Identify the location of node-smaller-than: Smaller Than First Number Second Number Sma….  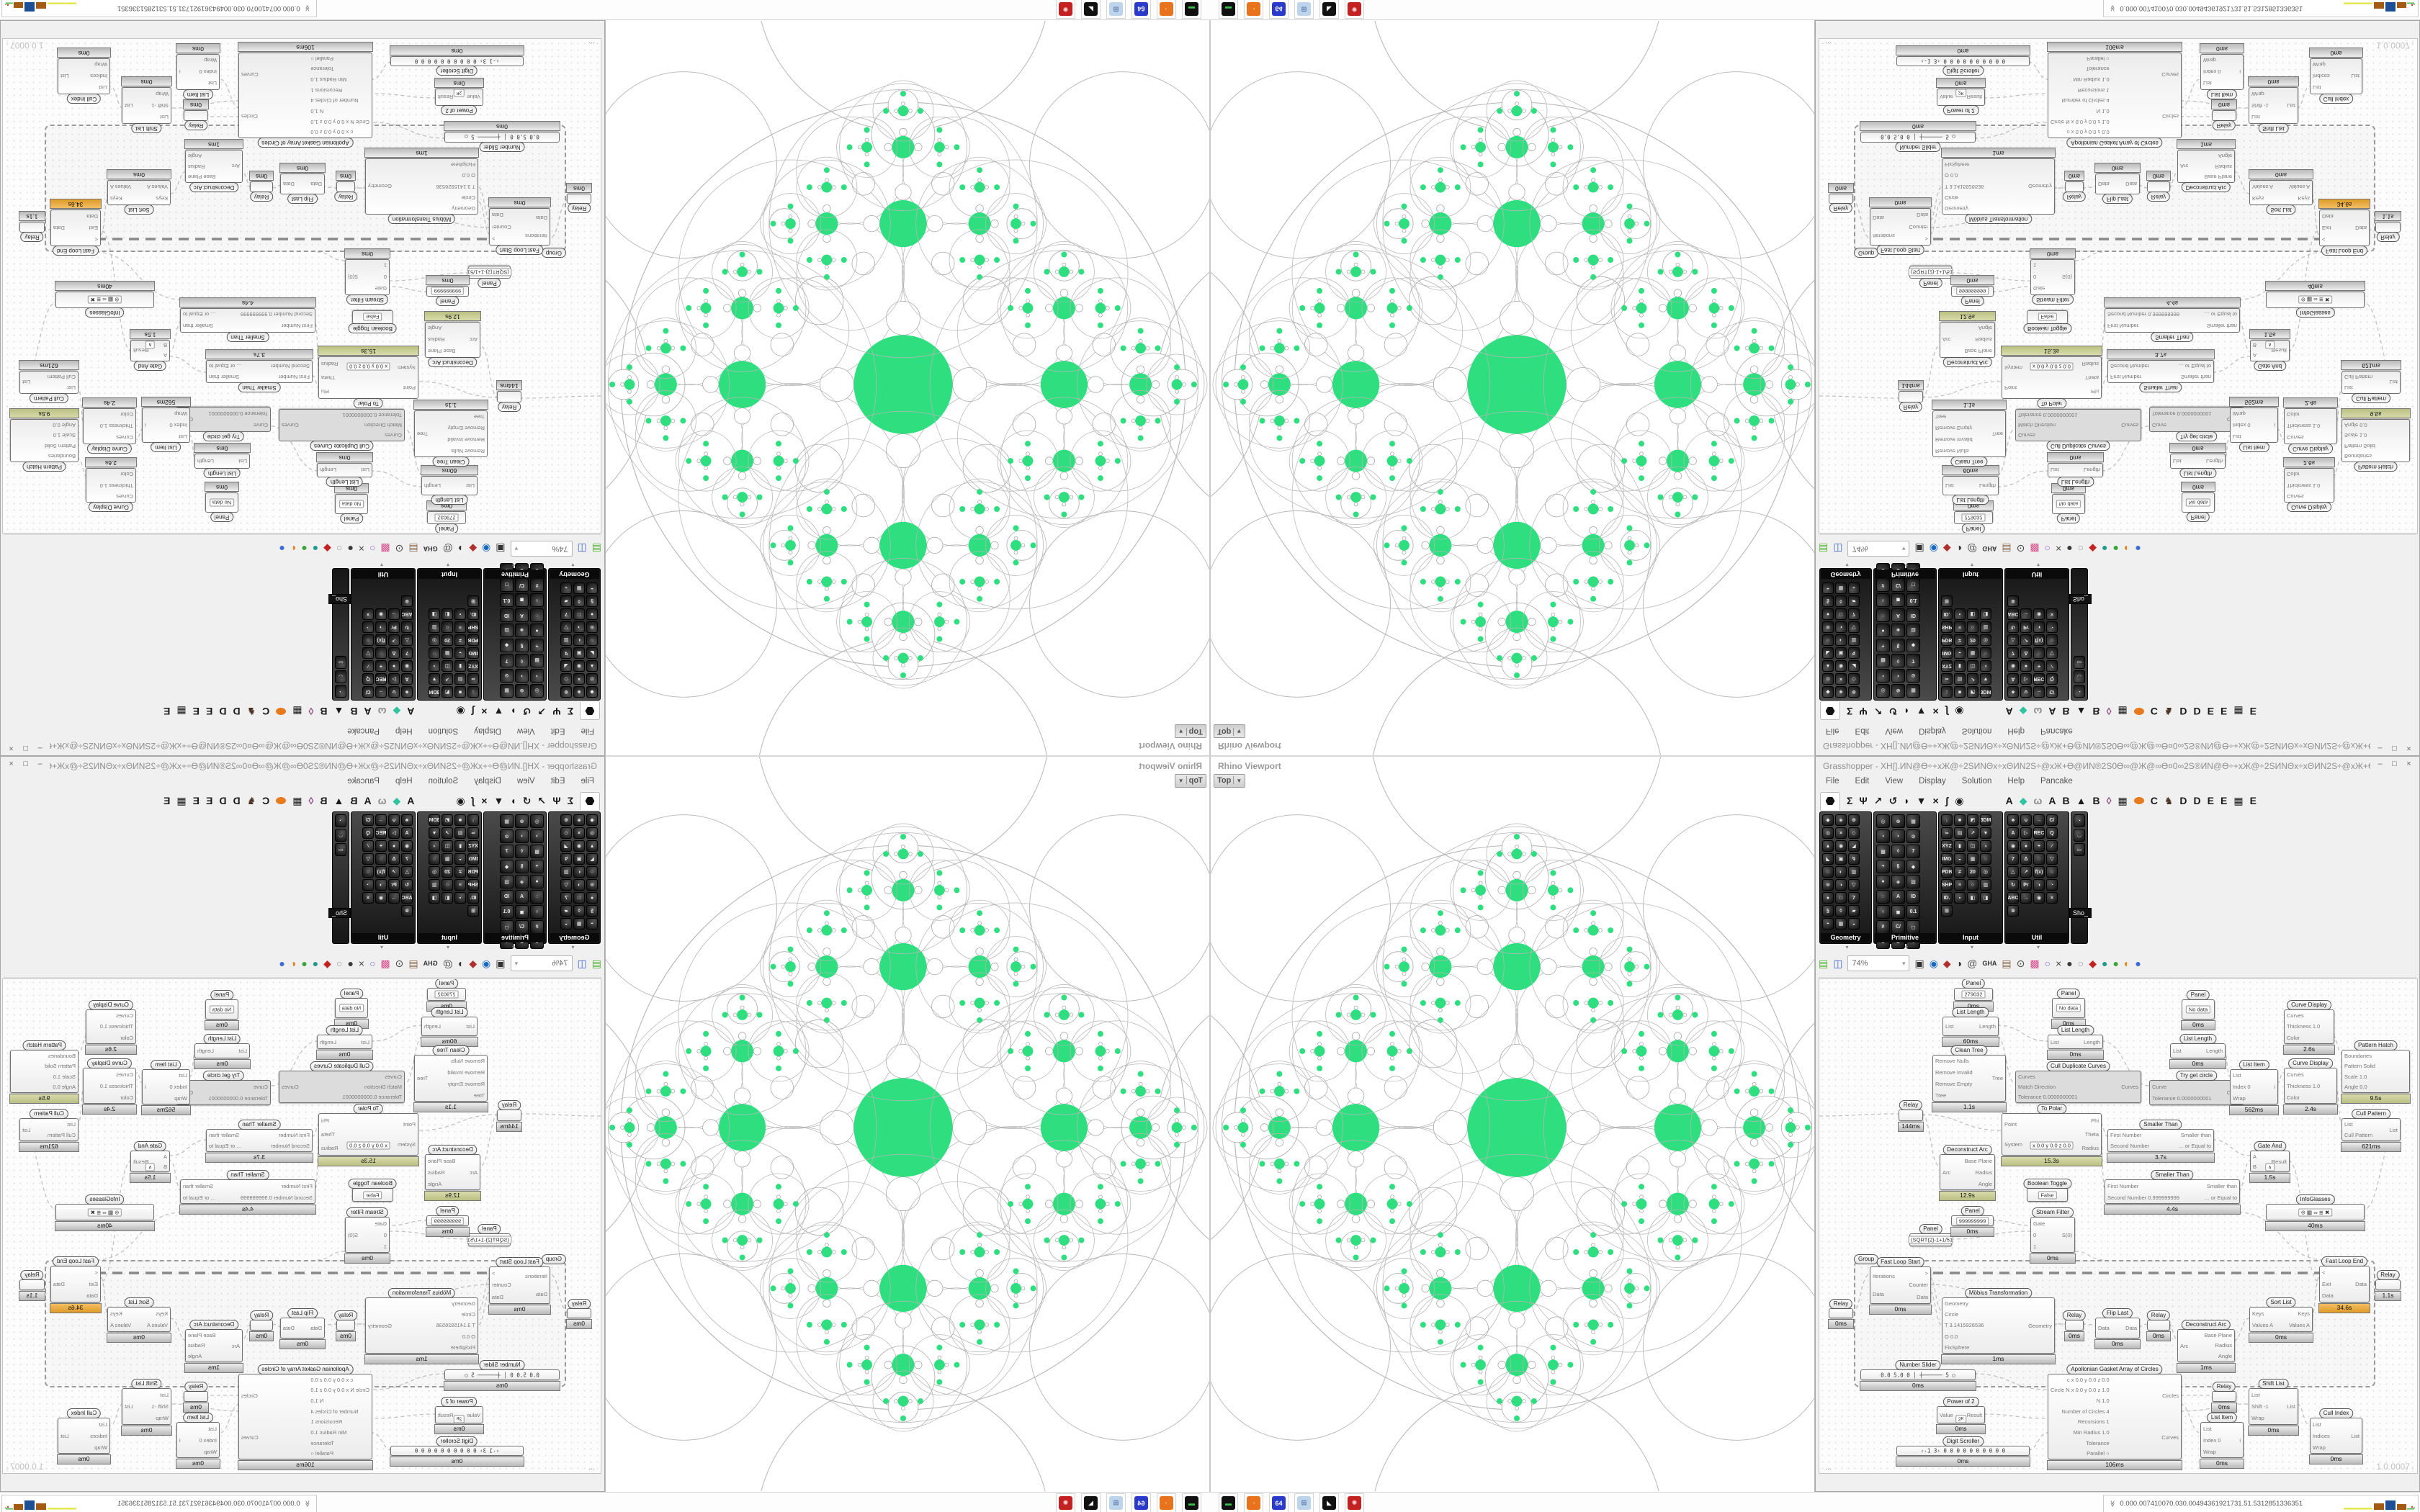
(259, 1141).